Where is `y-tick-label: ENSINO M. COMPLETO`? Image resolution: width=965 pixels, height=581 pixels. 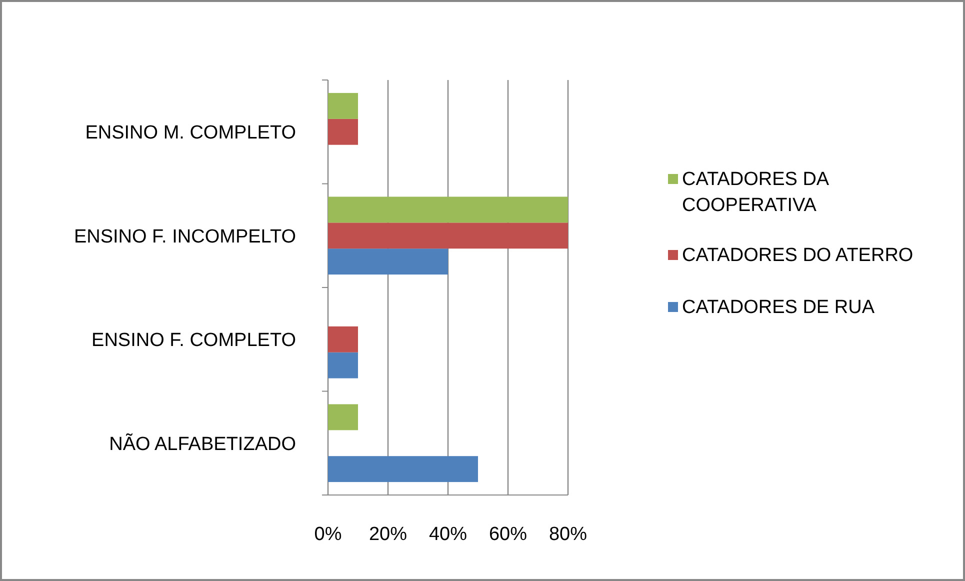
y-tick-label: ENSINO M. COMPLETO is located at coordinates (190, 133).